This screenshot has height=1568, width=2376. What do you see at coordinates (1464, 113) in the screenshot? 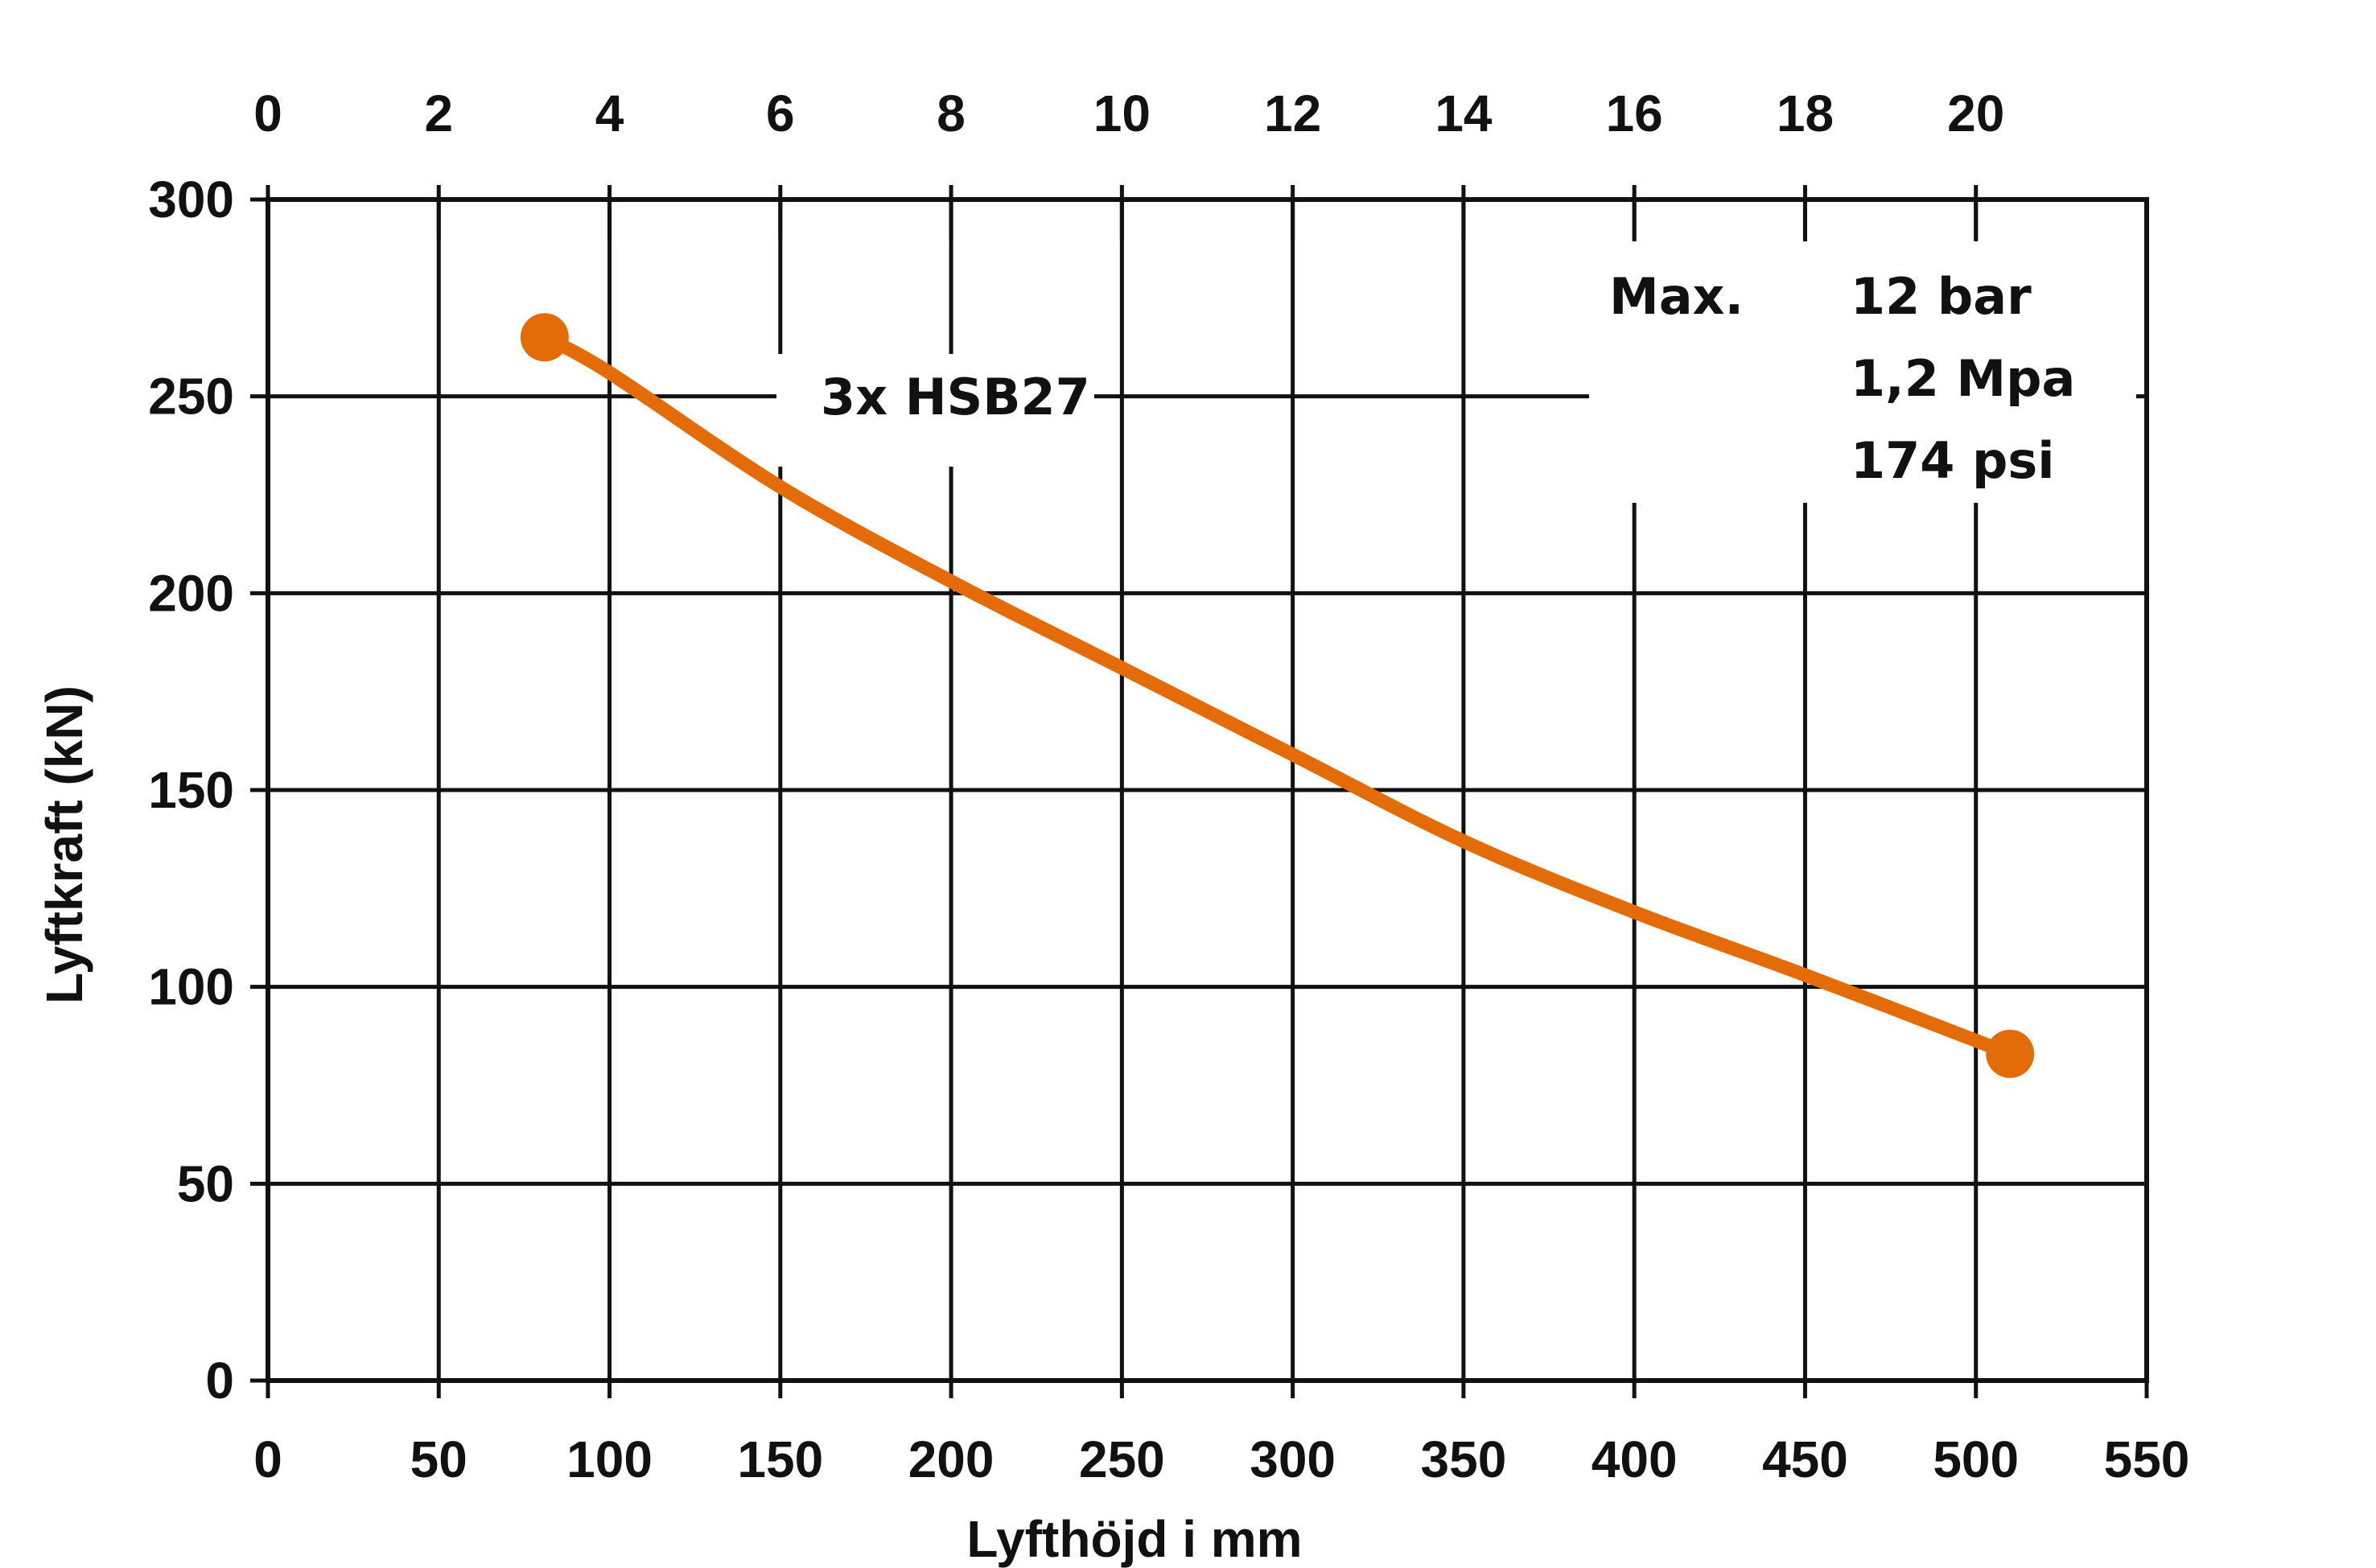
I see `x2-tick-label: 14` at bounding box center [1464, 113].